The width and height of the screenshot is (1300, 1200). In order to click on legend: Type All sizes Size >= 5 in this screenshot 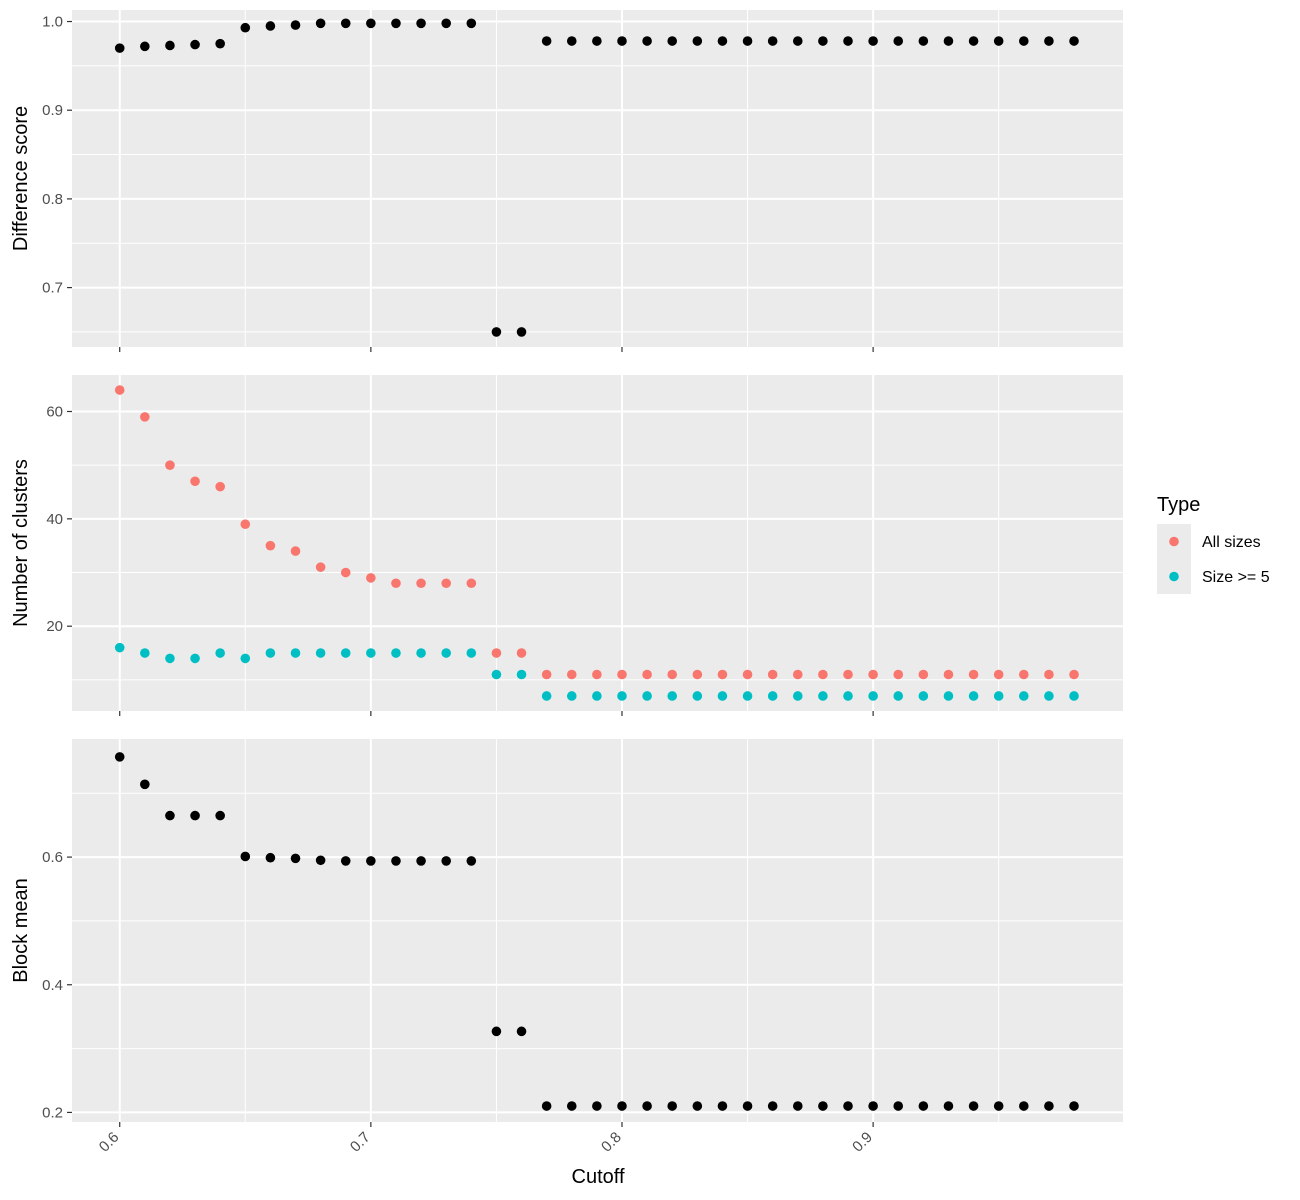, I will do `click(1213, 544)`.